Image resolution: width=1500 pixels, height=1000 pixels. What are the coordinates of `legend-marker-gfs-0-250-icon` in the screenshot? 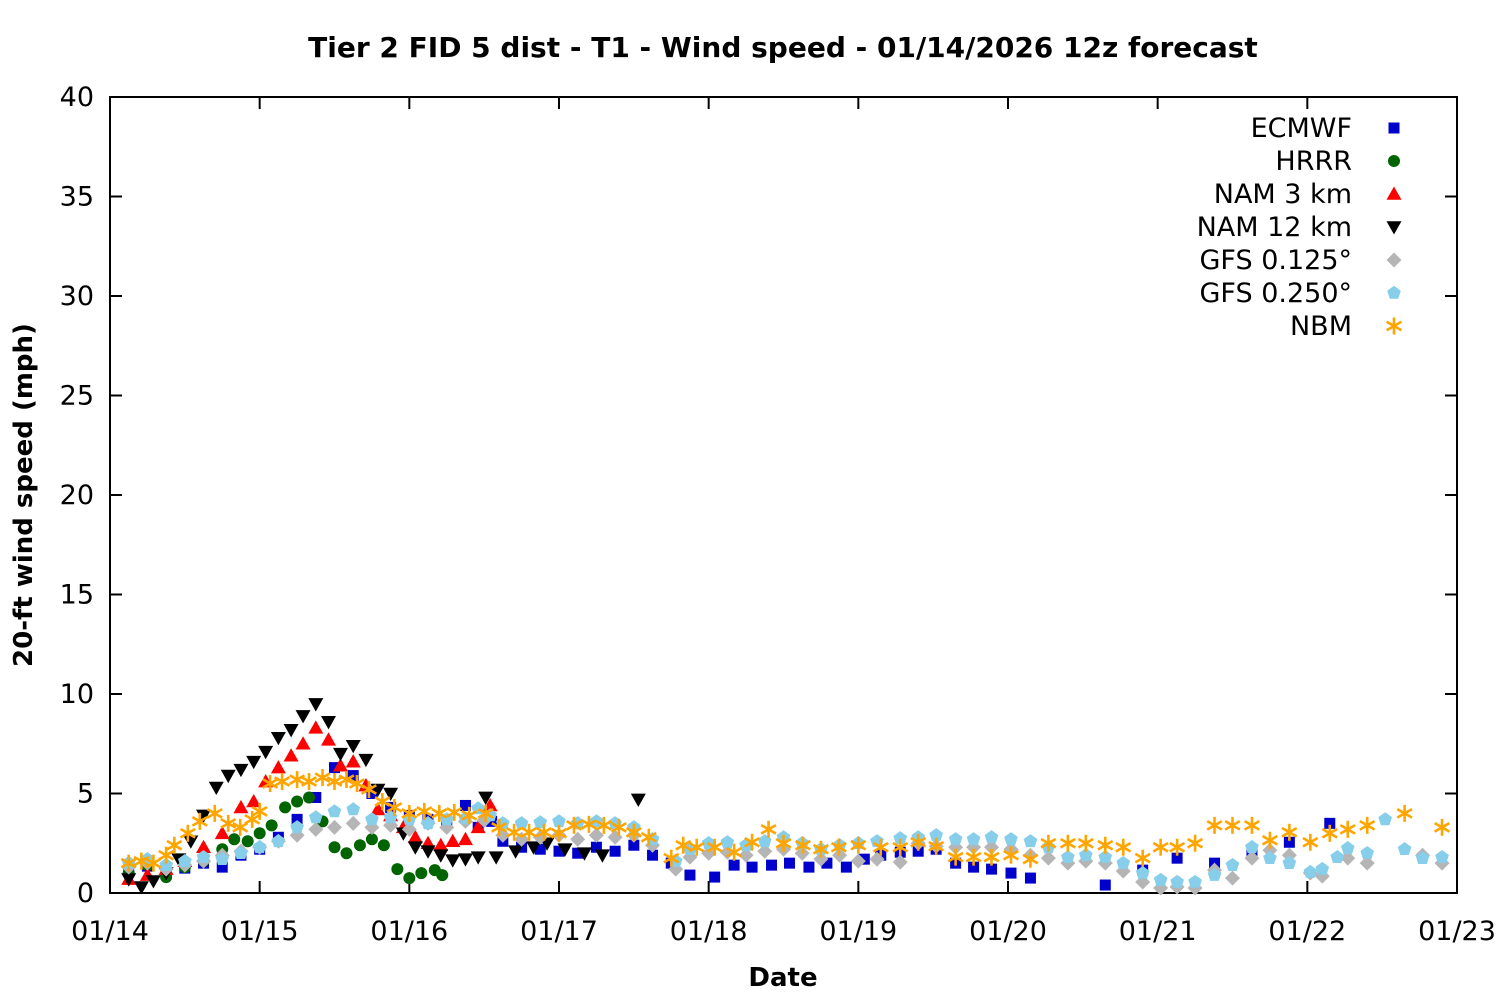 It's located at (1394, 292).